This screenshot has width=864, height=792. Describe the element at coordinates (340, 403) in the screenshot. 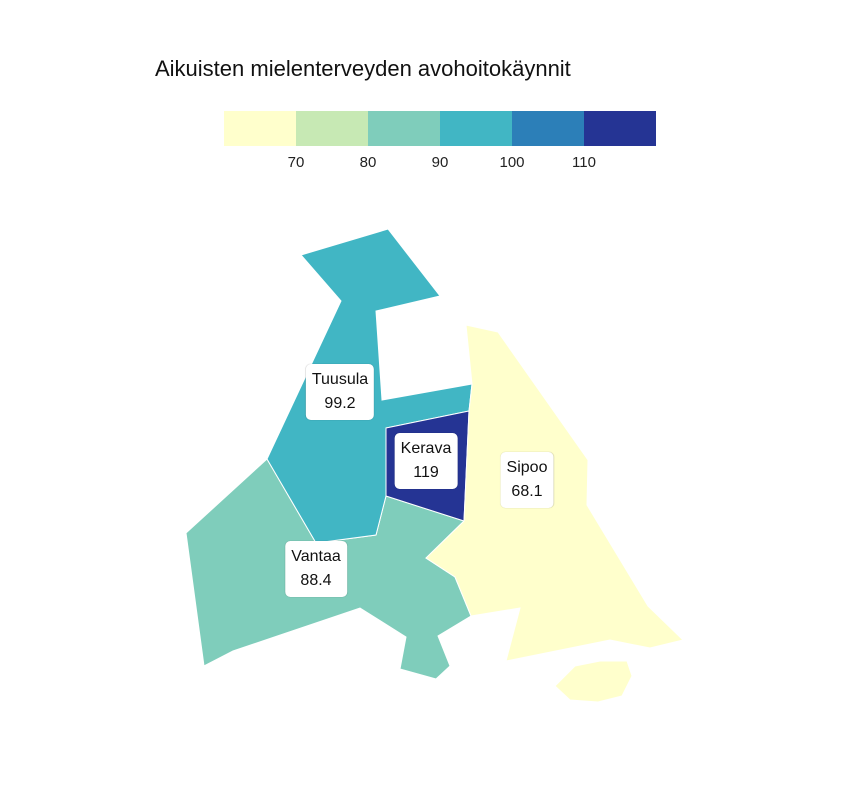

I see `region-value: 99.2` at that location.